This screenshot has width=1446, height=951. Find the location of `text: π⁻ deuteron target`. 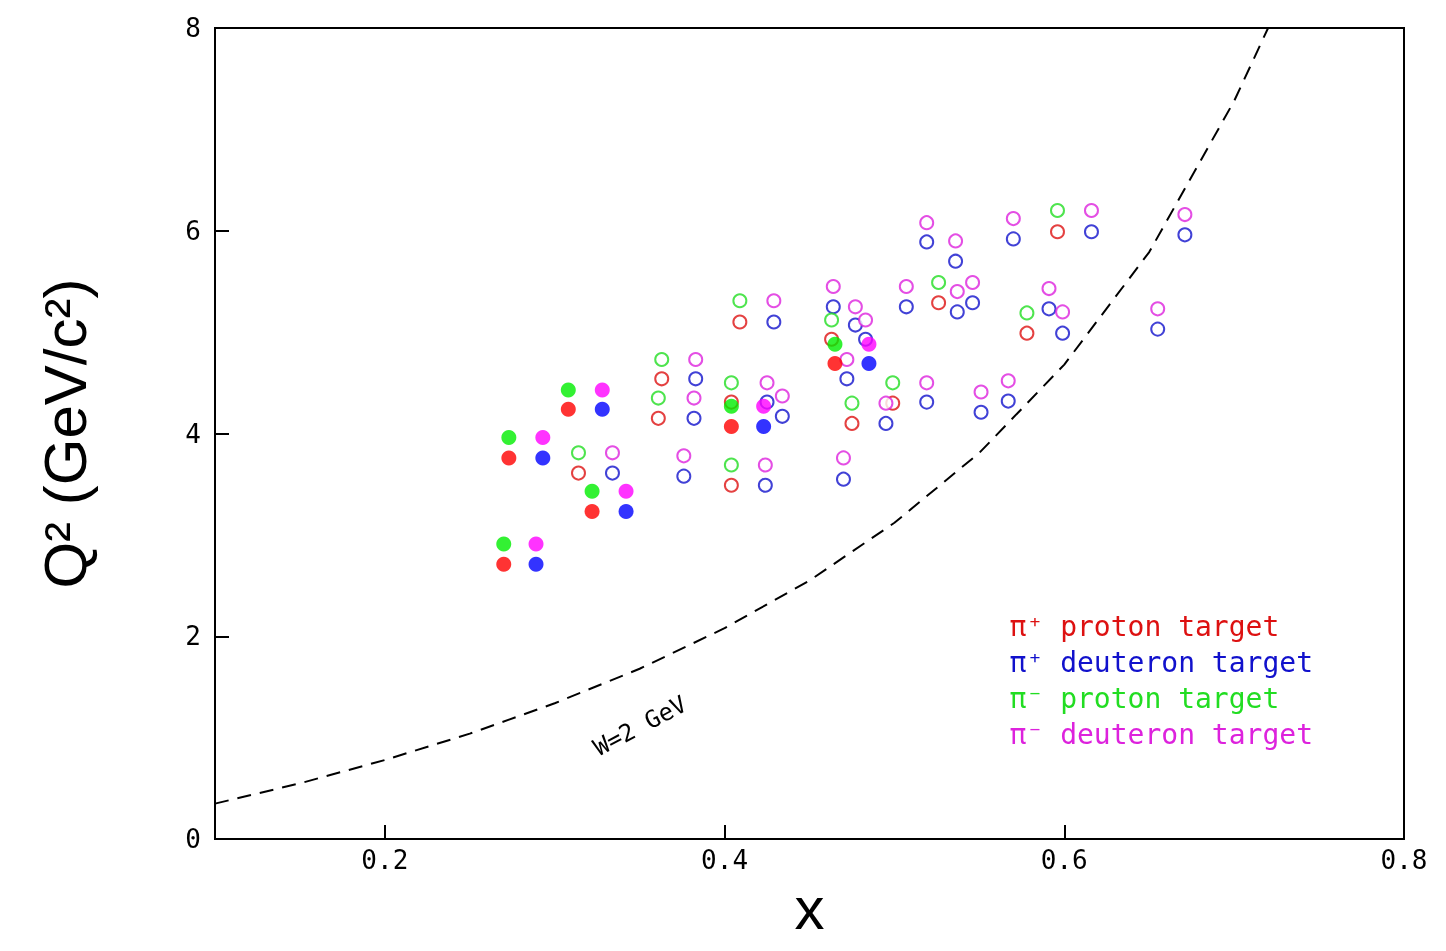

text: π⁻ deuteron target is located at coordinates (1161, 734).